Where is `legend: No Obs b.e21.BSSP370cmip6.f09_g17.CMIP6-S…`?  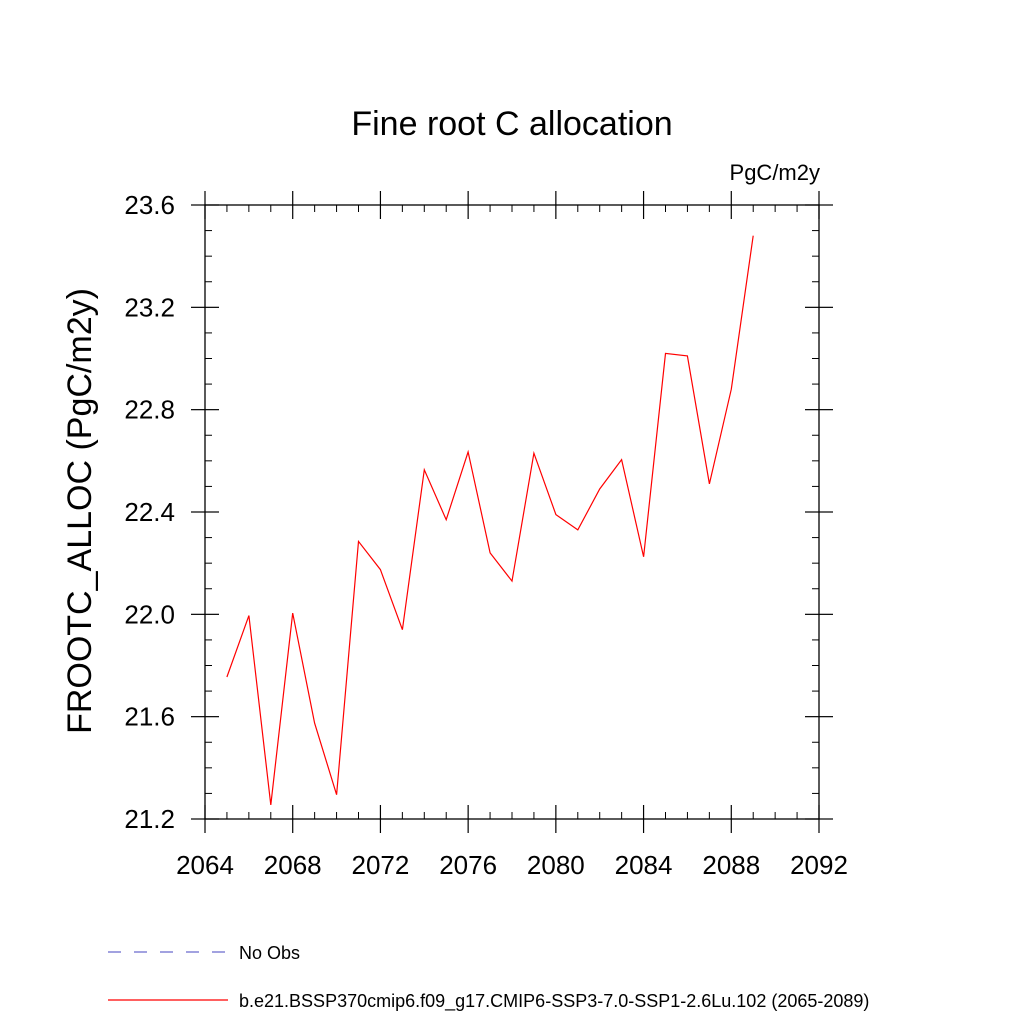
legend: No Obs b.e21.BSSP370cmip6.f09_g17.CMIP6-S… is located at coordinates (488, 977).